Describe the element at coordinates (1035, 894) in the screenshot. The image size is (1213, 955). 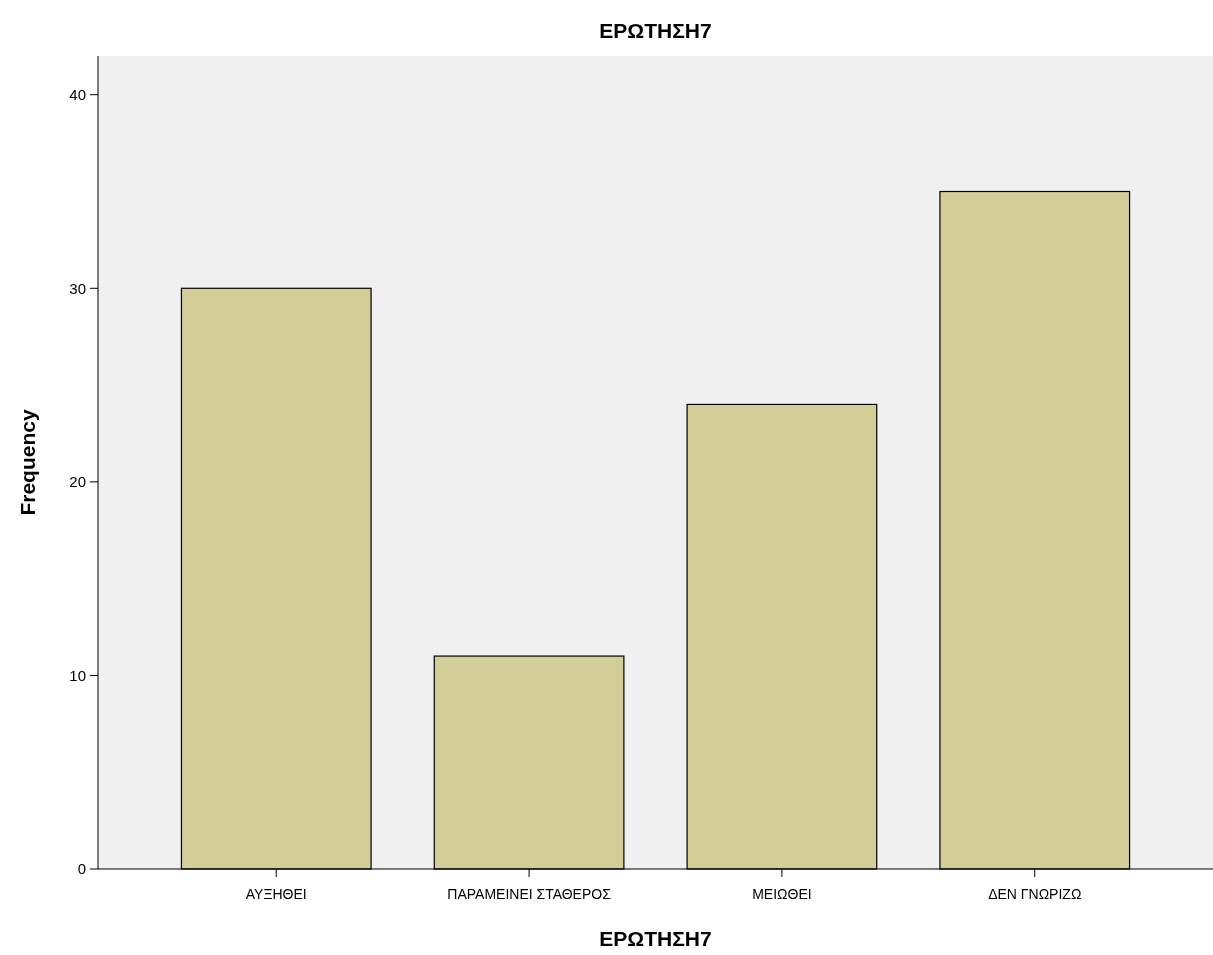
I see `x-tick-label: ΔΕΝ ΓΝΩΡΙΖΩ` at that location.